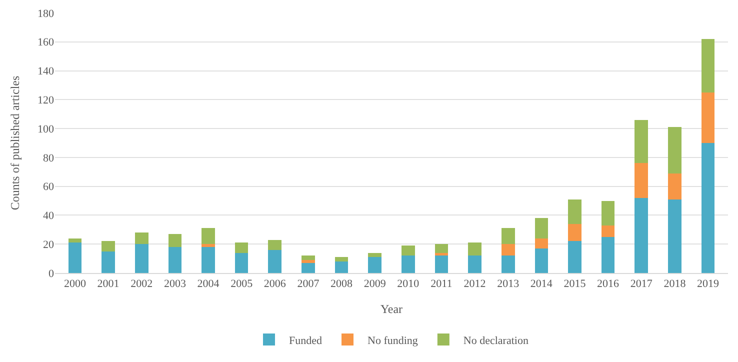 This screenshot has width=738, height=362. Describe the element at coordinates (175, 284) in the screenshot. I see `x-tick-label: 2003` at that location.